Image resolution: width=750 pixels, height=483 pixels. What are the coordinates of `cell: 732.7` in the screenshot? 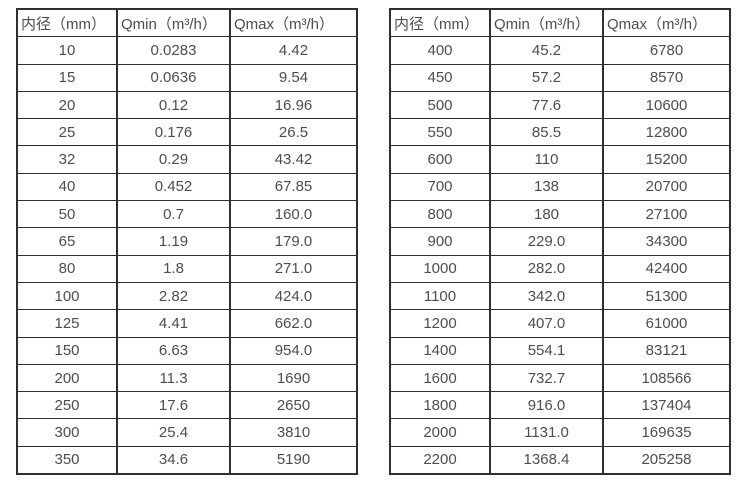 It's located at (546, 378).